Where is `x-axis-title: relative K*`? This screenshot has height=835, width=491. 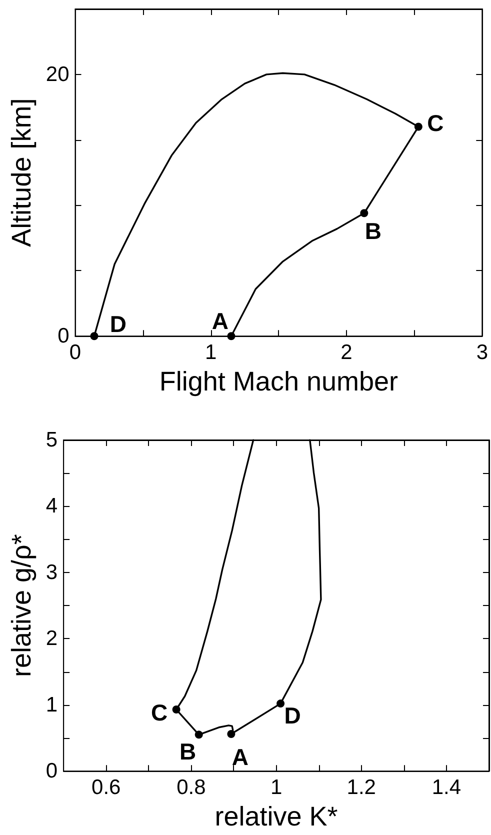
x-axis-title: relative K* is located at coordinates (276, 817).